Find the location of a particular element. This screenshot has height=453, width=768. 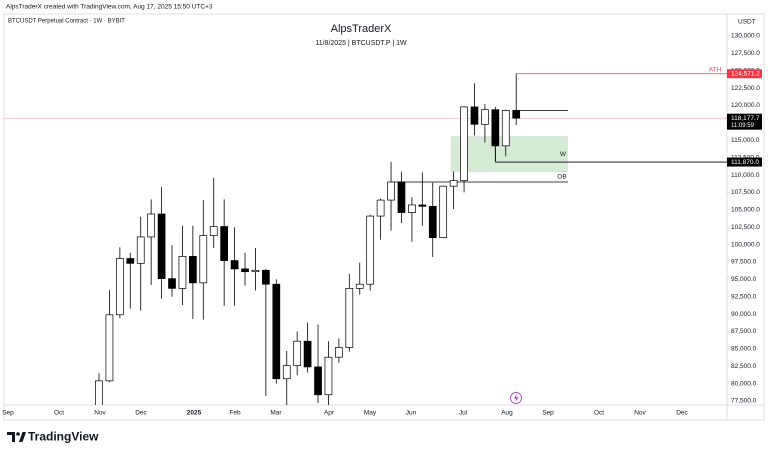

price-countdown: 11:09:59 is located at coordinates (743, 126).